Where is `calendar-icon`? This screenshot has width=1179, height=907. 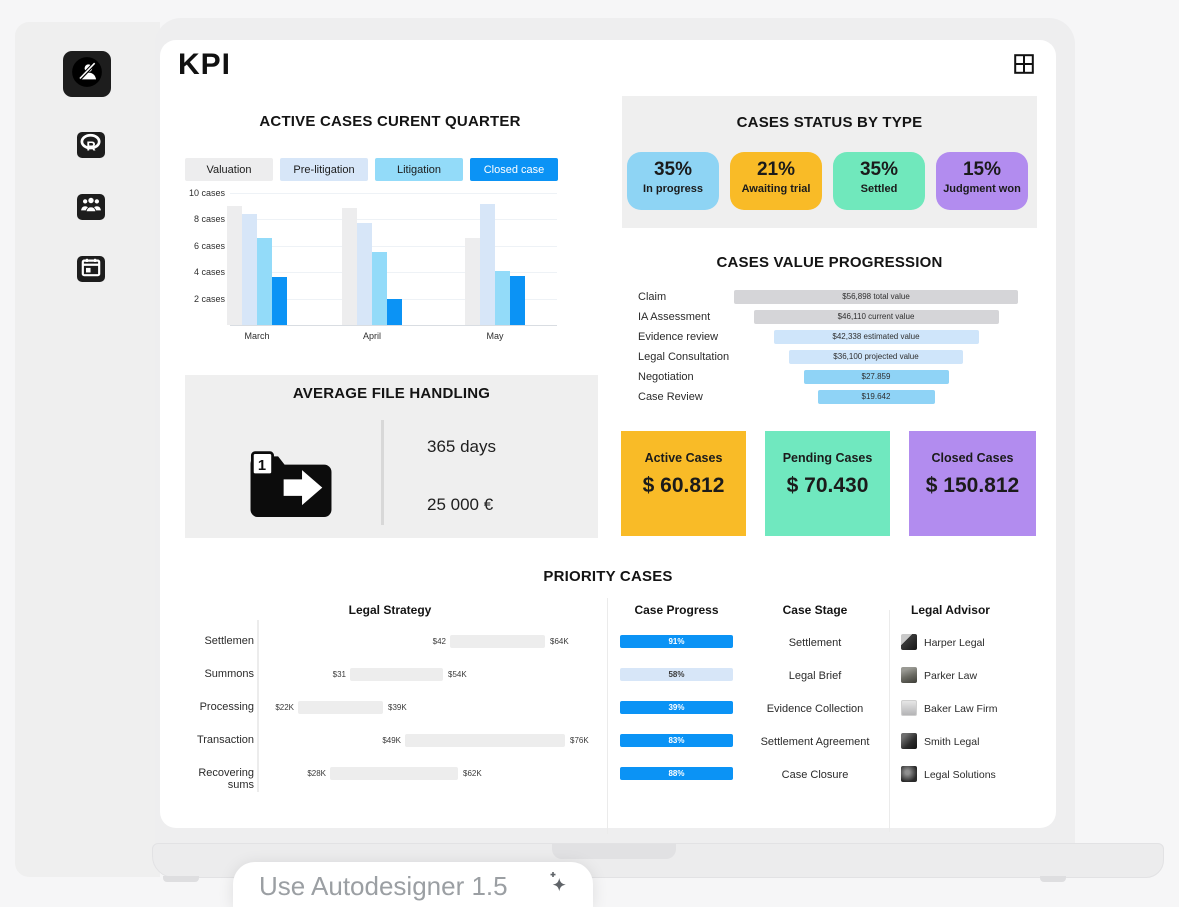 calendar-icon is located at coordinates (91, 269).